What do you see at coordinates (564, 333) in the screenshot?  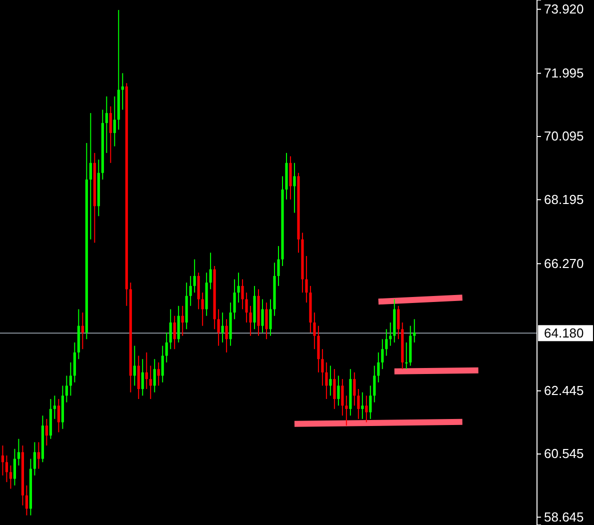 I see `ref-line-label: 64.180` at bounding box center [564, 333].